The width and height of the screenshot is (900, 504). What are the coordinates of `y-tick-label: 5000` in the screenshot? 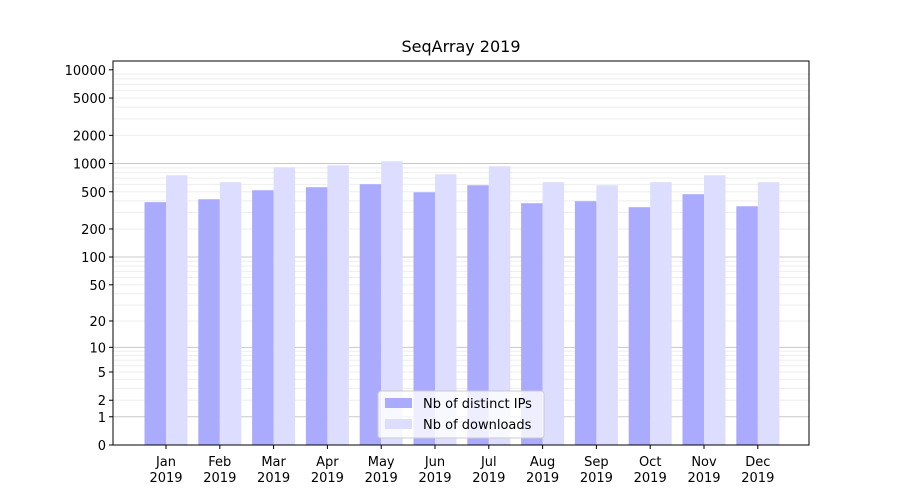 It's located at (89, 99).